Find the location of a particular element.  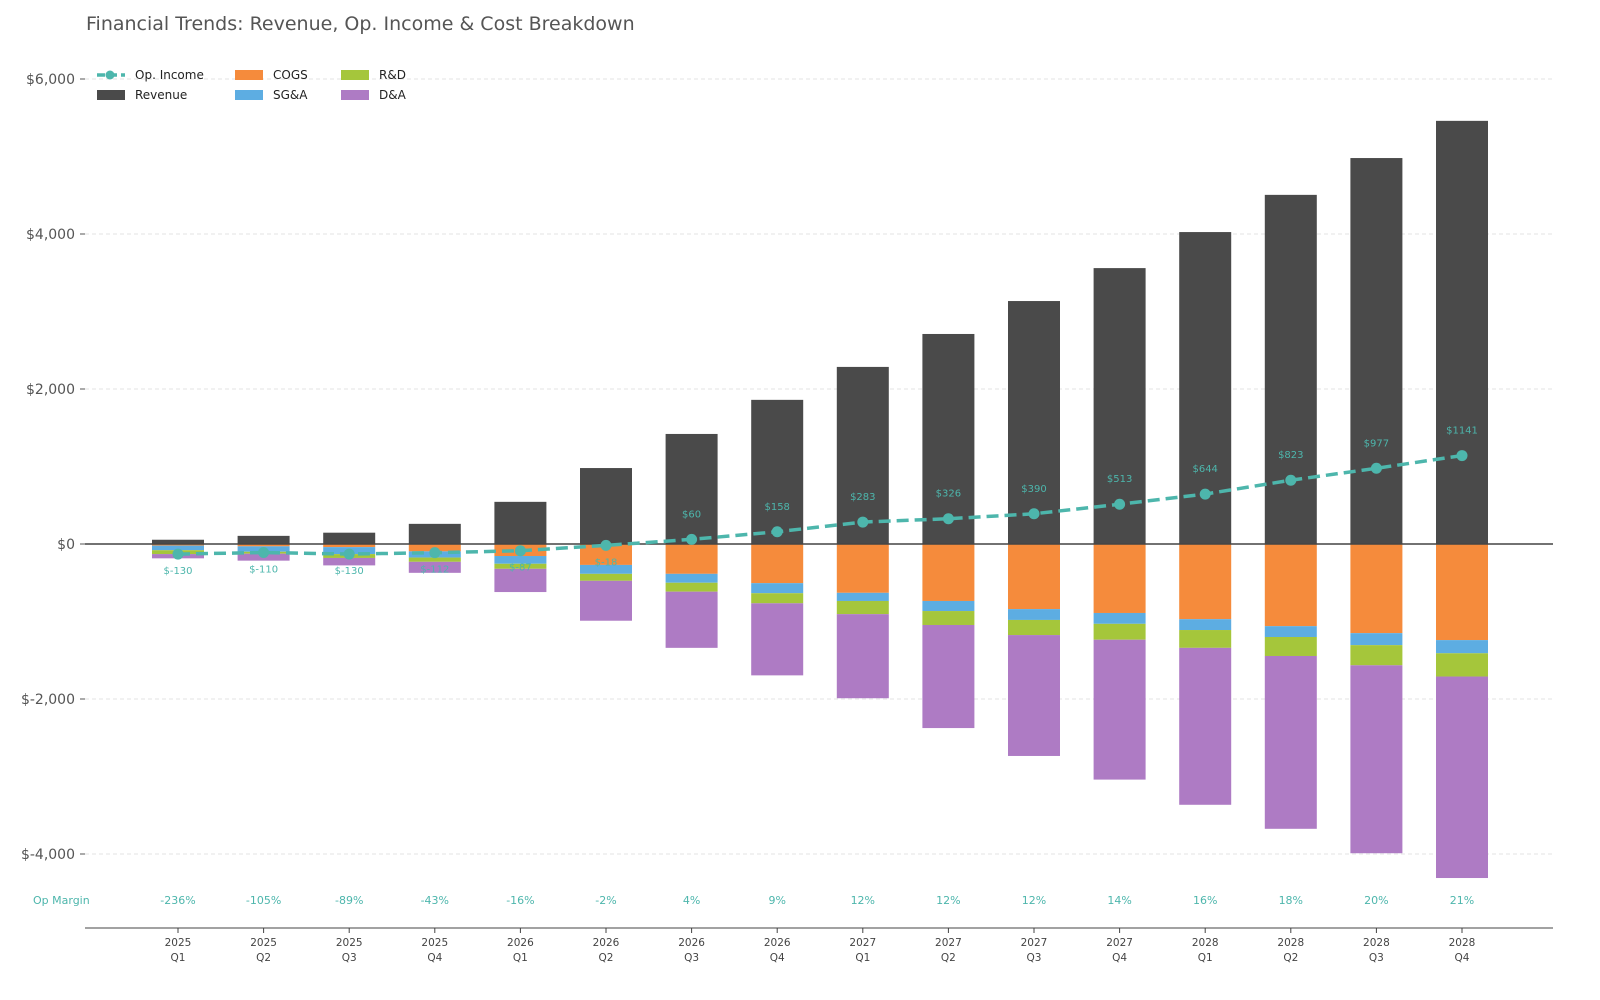

op-margin-value: 12% is located at coordinates (948, 900).